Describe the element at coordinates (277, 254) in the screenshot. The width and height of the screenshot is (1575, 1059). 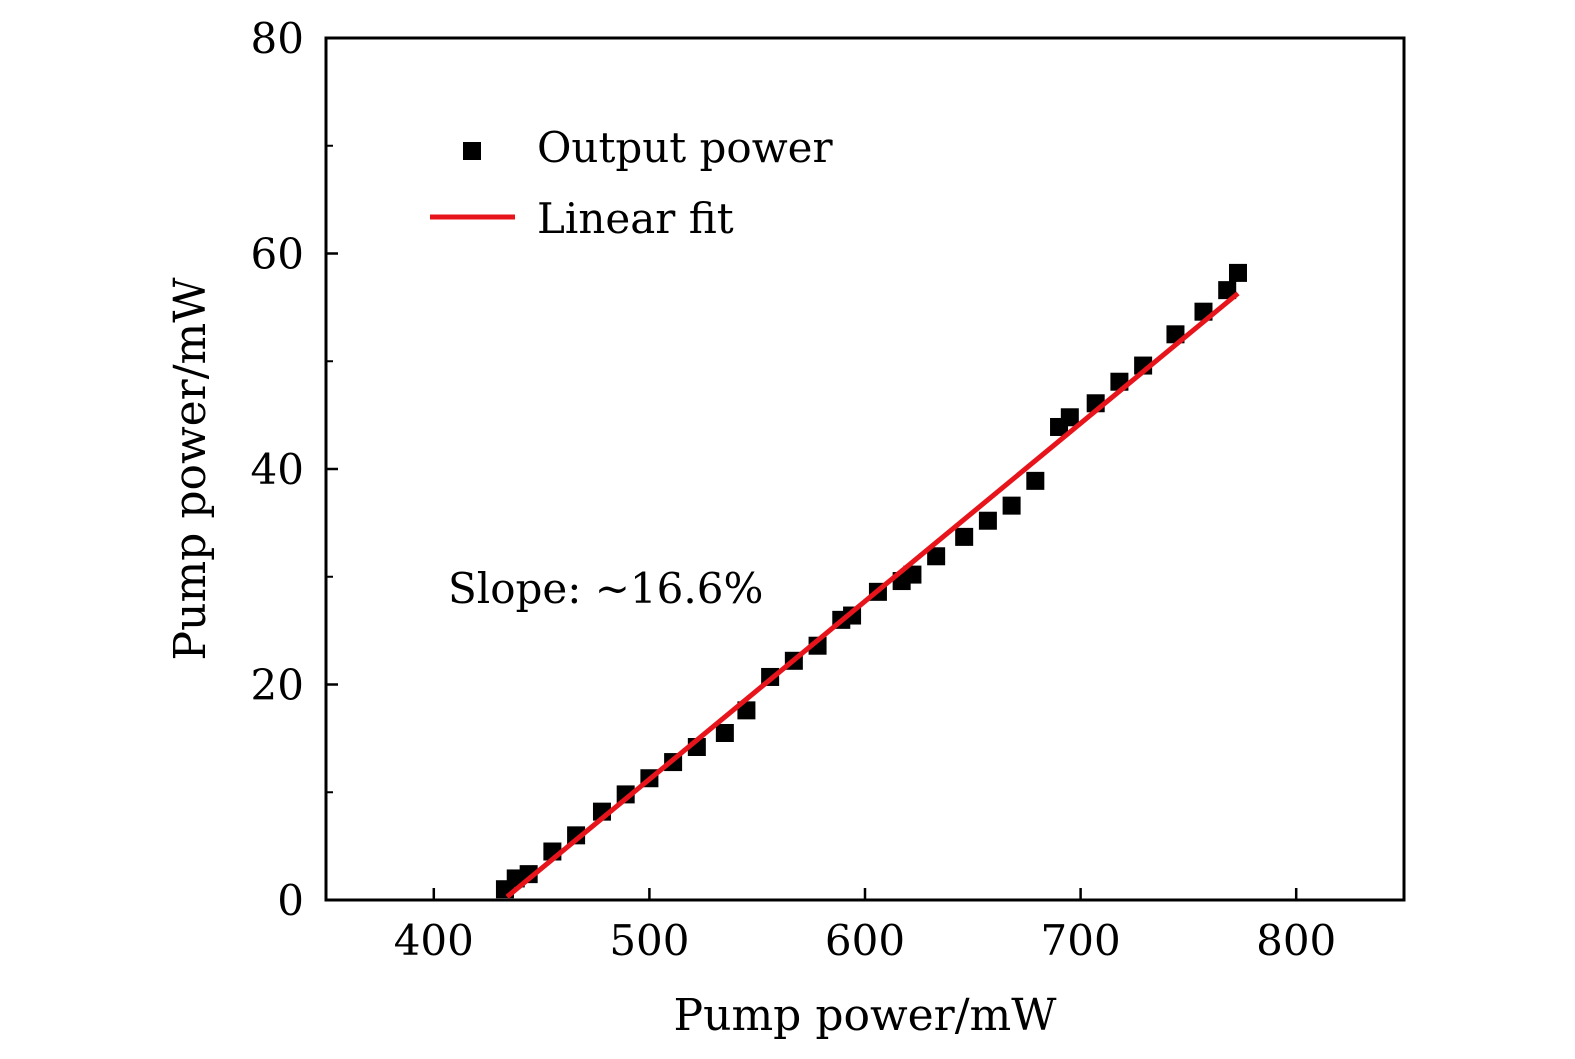
I see `y-tick-label: 60` at that location.